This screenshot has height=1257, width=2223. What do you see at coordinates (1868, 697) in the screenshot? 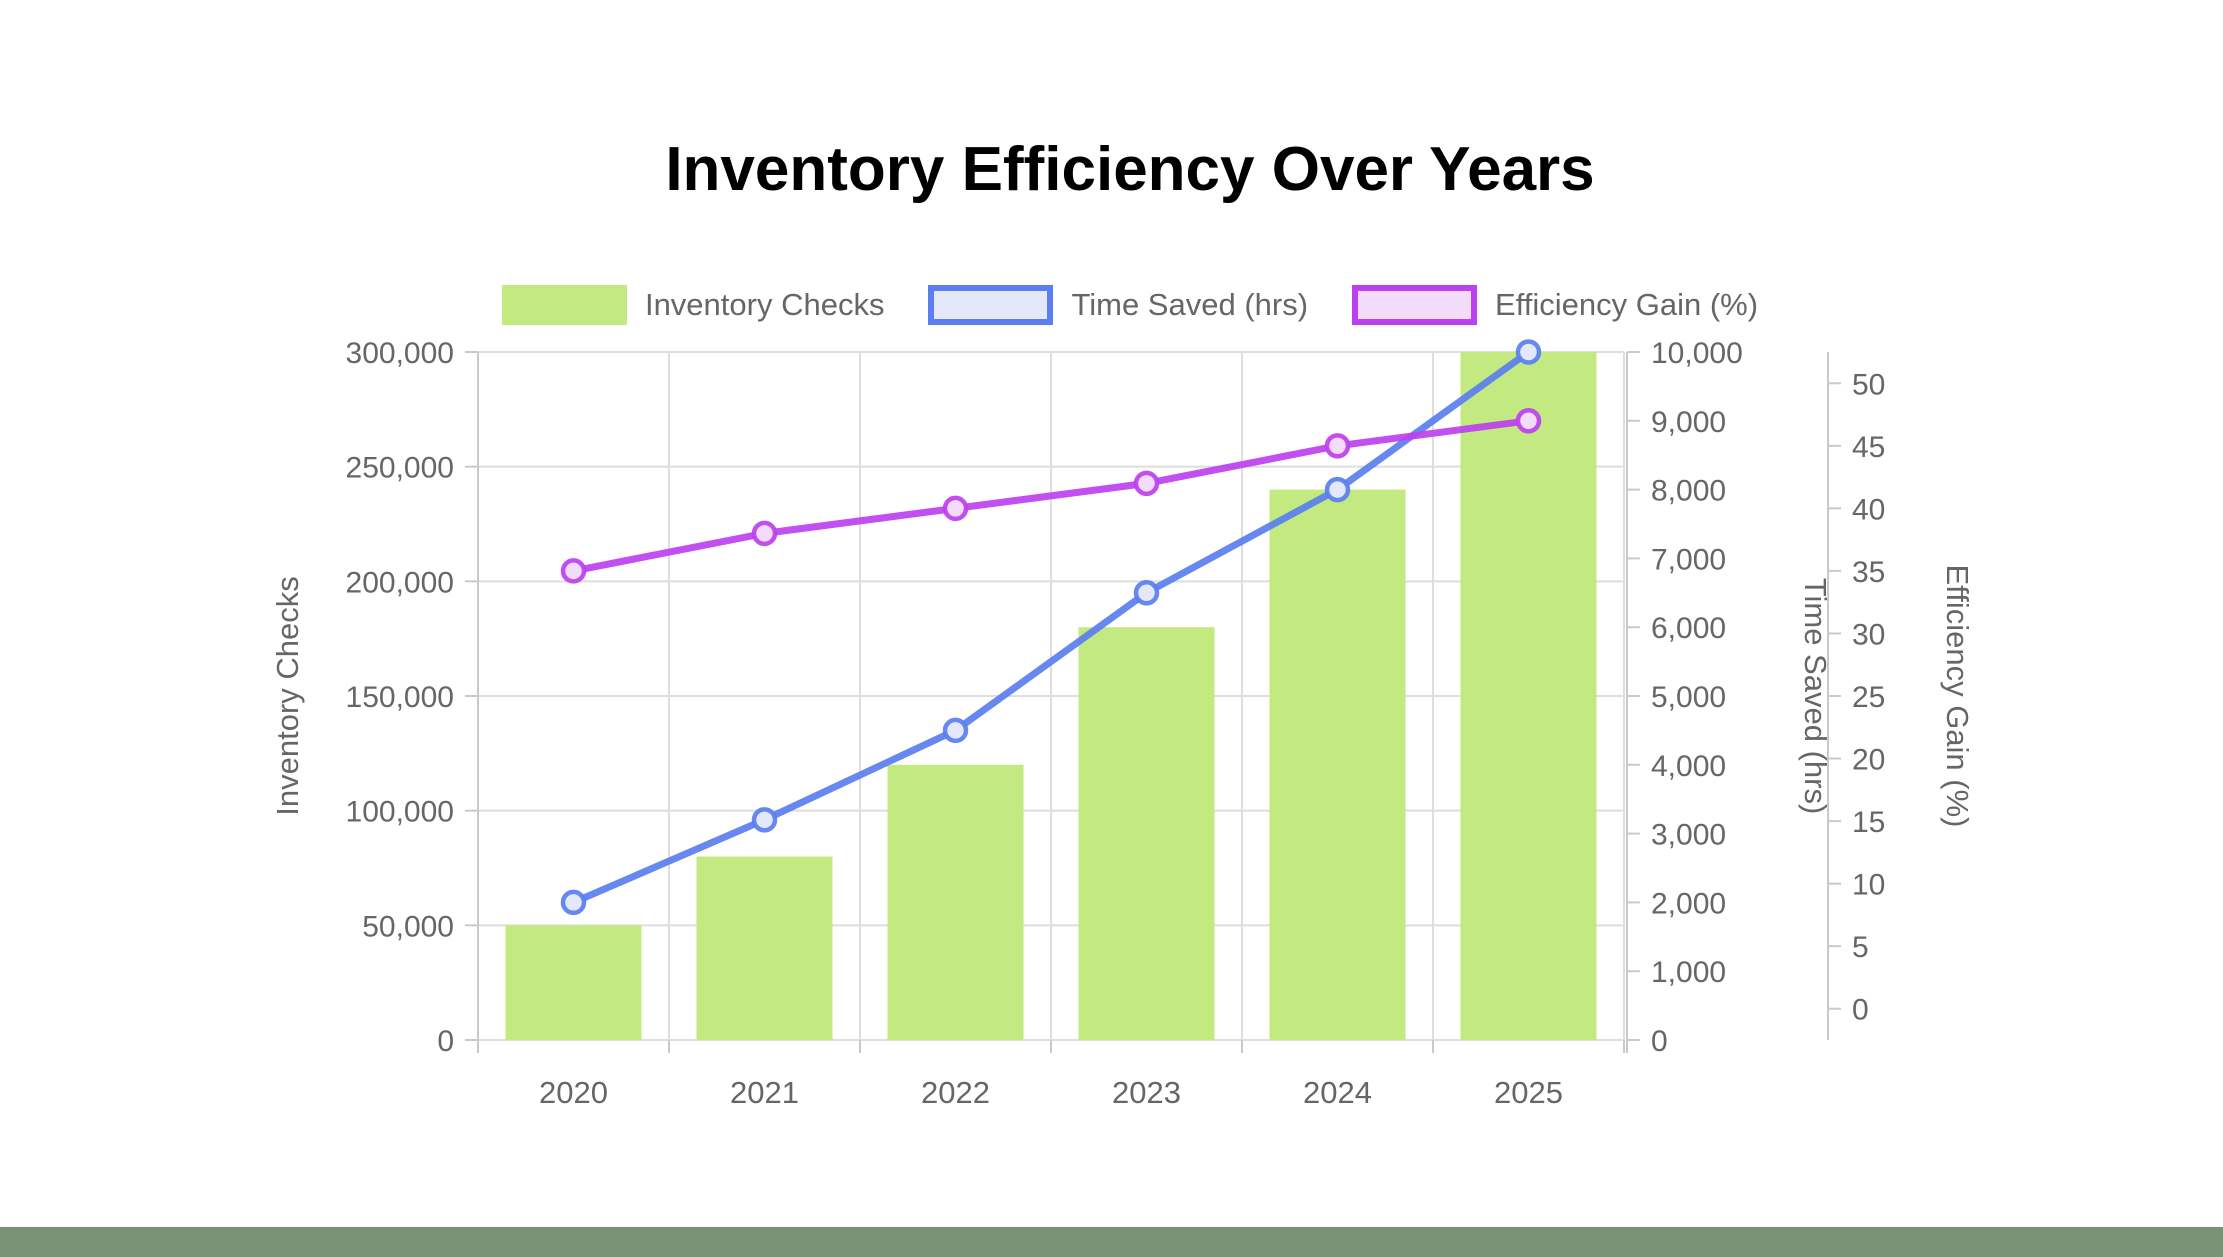
I see `efficiency-axis-tick-label: 25` at bounding box center [1868, 697].